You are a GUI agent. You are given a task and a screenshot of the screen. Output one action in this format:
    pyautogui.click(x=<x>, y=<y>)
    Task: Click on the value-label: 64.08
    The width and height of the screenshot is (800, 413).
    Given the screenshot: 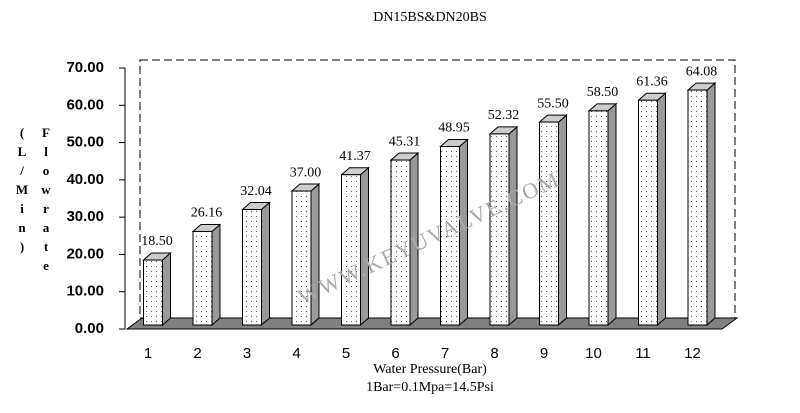 What is the action you would take?
    pyautogui.click(x=702, y=71)
    